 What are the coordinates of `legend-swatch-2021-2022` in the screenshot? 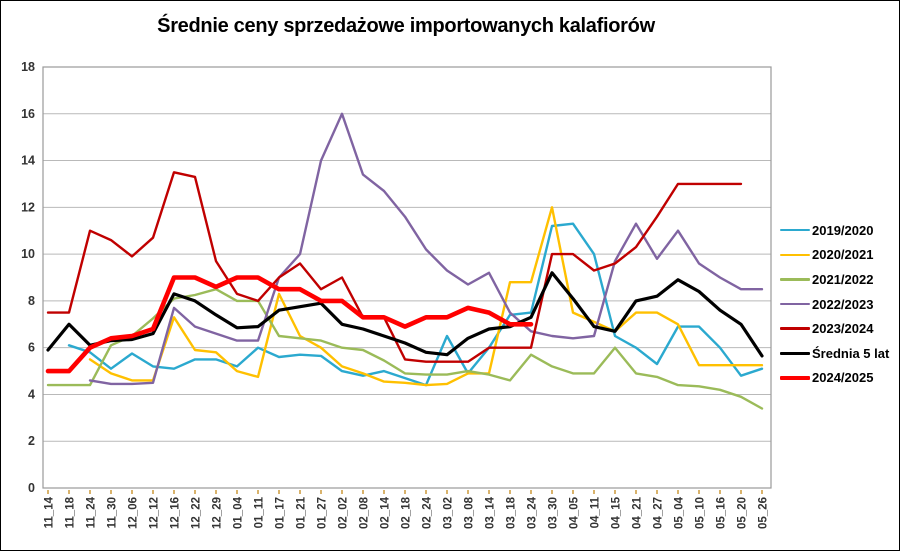 It's located at (795, 279).